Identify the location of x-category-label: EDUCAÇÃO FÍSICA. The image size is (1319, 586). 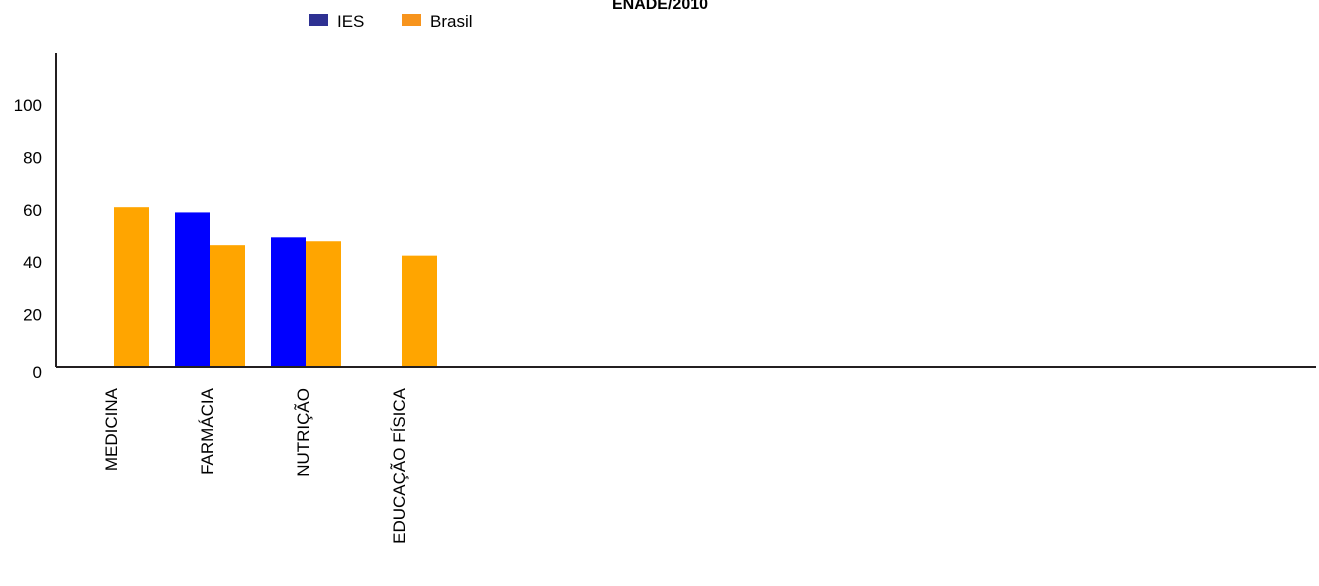
(399, 465).